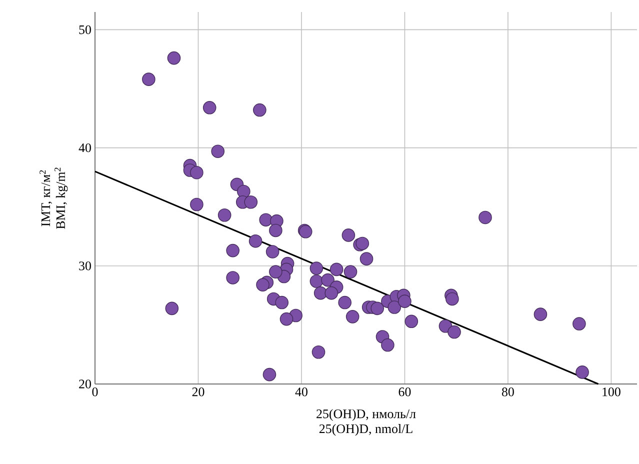  What do you see at coordinates (365, 430) in the screenshot?
I see `text: 25(OH)D, nmol/L` at bounding box center [365, 430].